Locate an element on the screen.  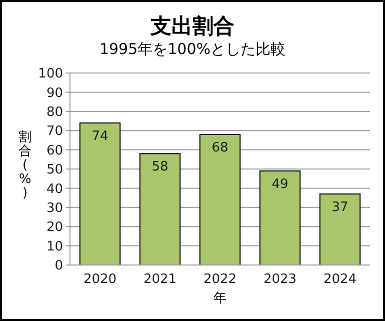
y-tick-label: 30 is located at coordinates (54, 208).